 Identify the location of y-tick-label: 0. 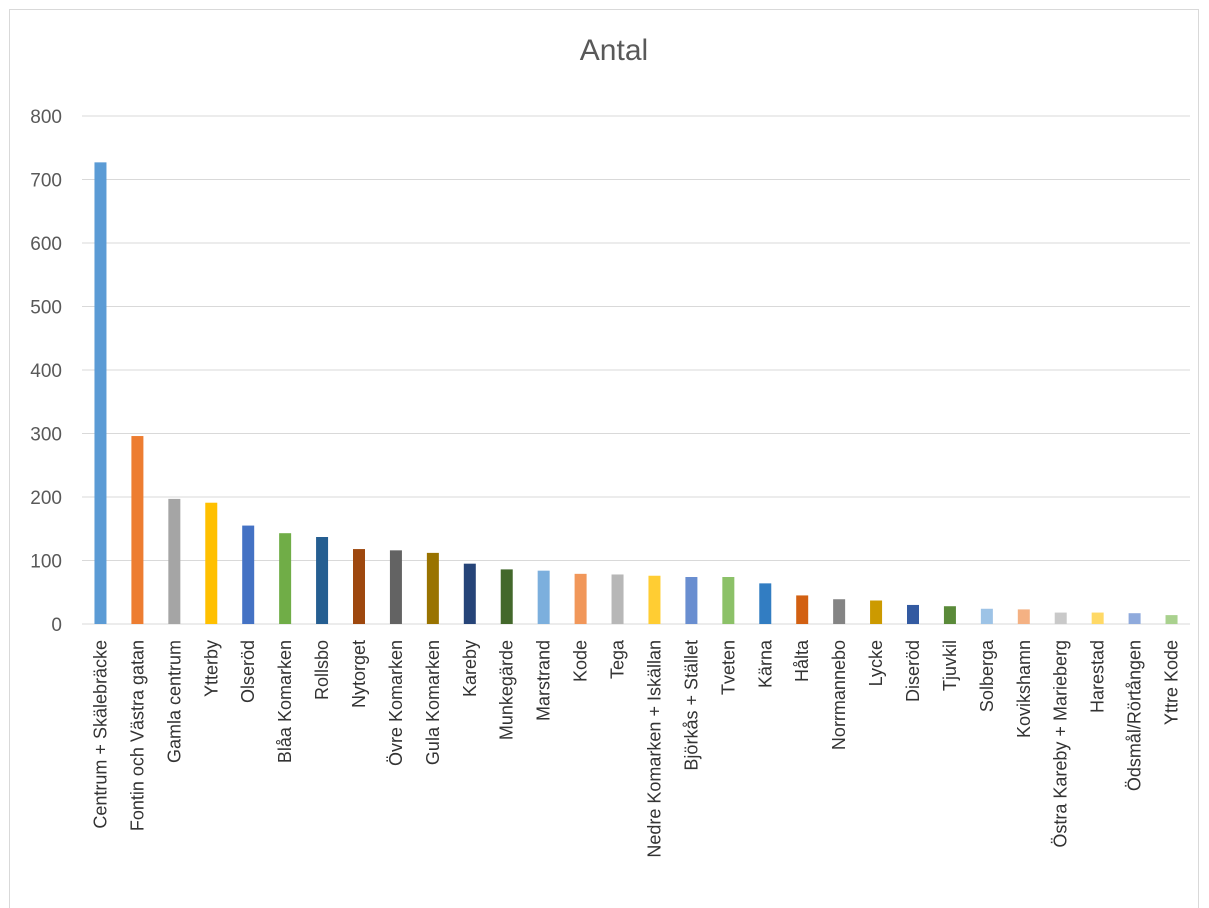
(56, 625).